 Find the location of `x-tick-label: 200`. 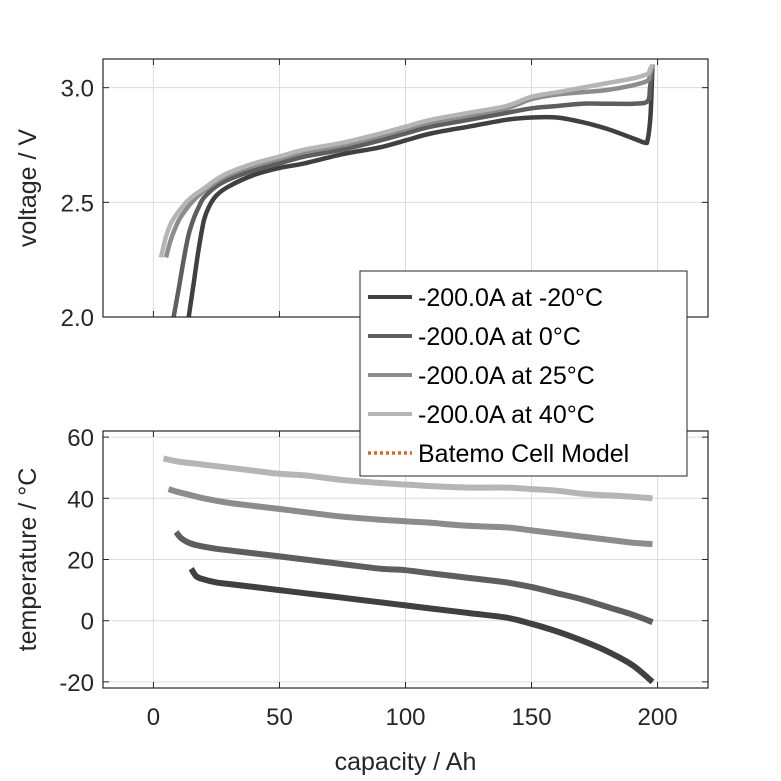

x-tick-label: 200 is located at coordinates (658, 717).